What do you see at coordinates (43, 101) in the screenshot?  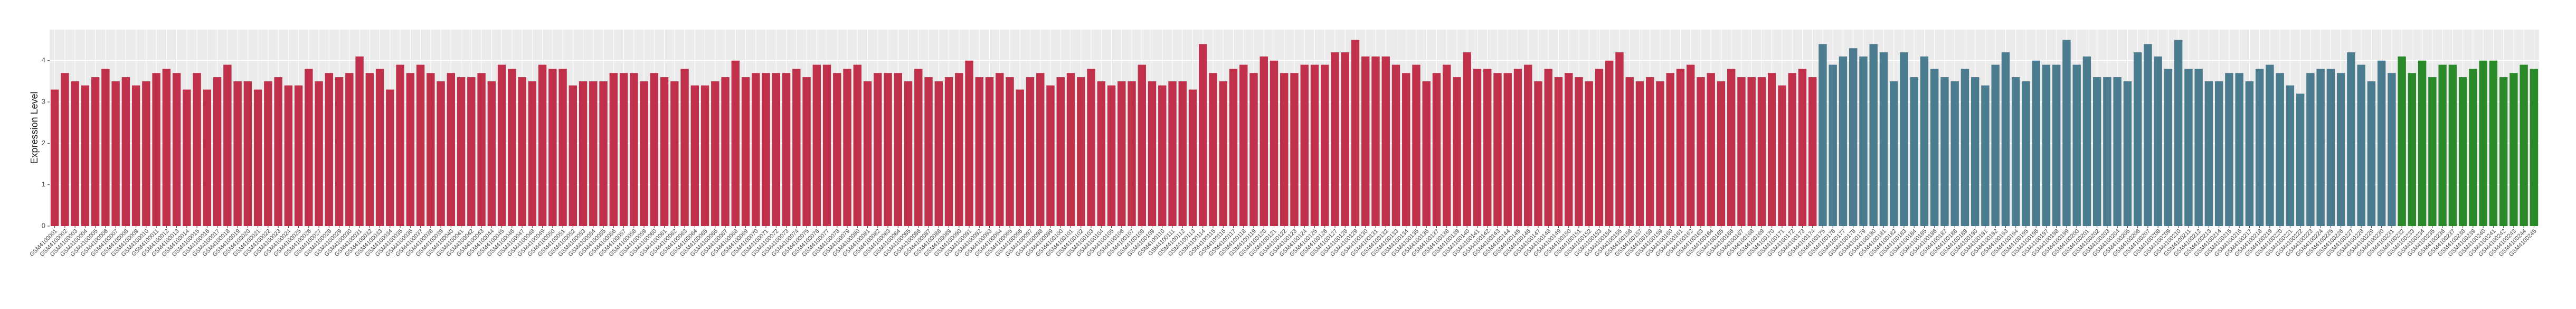 I see `y-tick-label: 3` at bounding box center [43, 101].